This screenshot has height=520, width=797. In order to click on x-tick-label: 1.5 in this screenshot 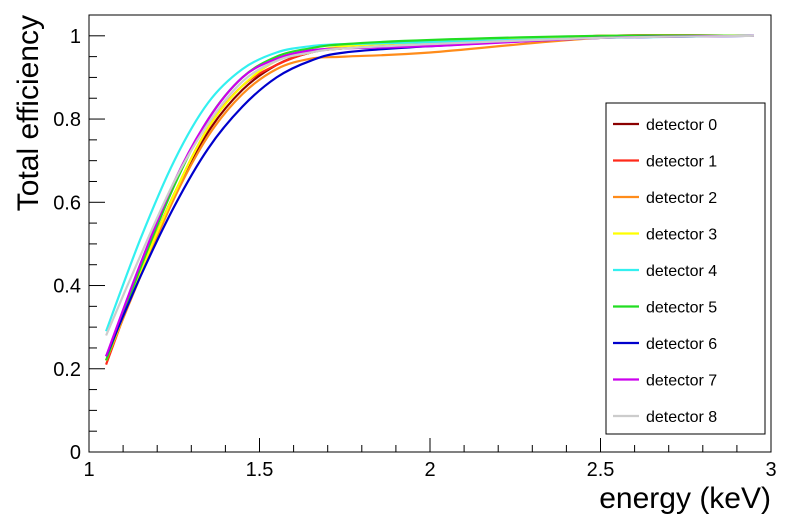, I will do `click(260, 470)`.